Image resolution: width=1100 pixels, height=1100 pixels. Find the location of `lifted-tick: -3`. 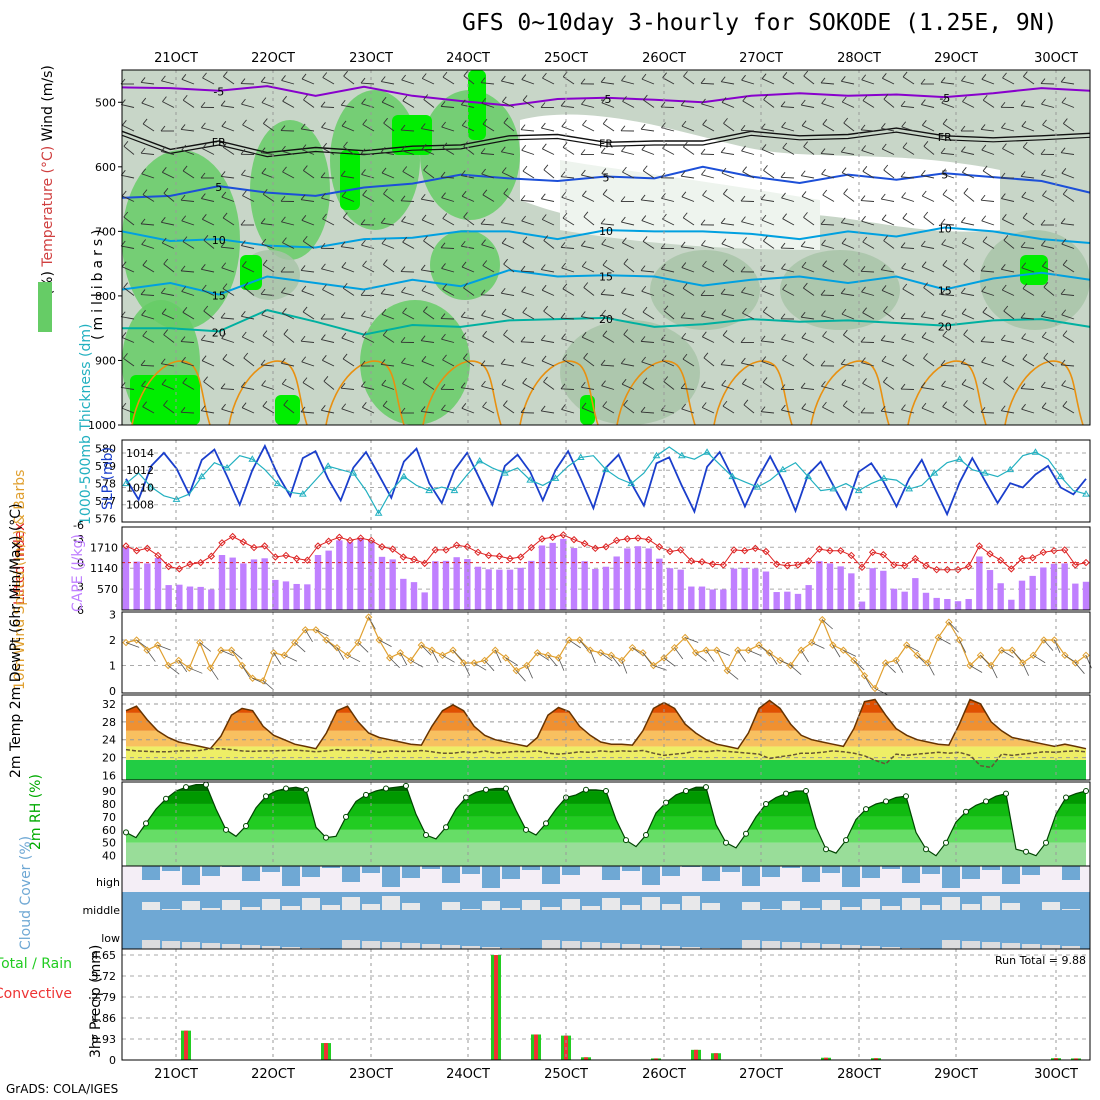

lifted-tick: -3 is located at coordinates (78, 539).